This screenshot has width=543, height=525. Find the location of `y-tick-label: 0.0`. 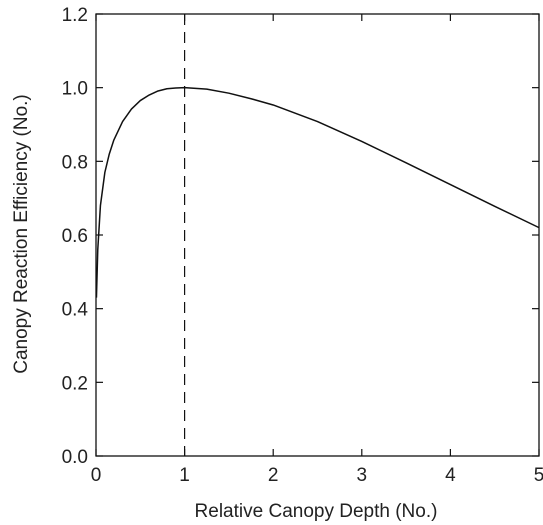

y-tick-label: 0.0 is located at coordinates (75, 457).